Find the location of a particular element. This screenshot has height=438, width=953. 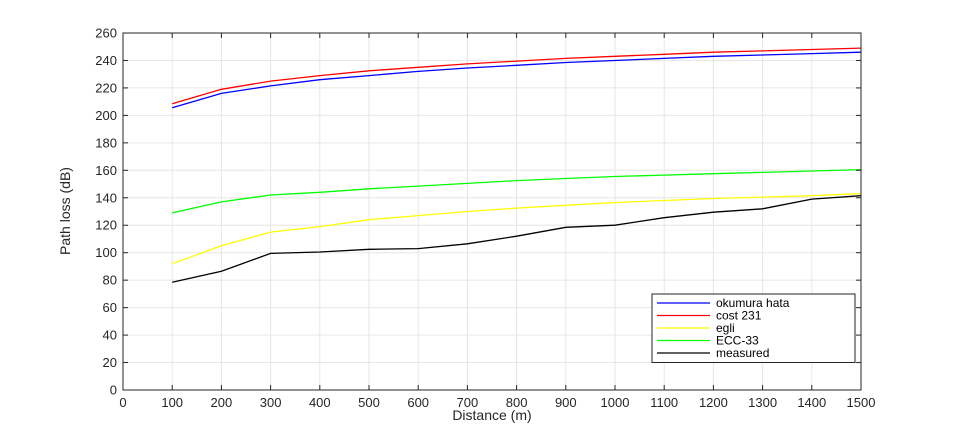

series-line-measured is located at coordinates (517, 239).